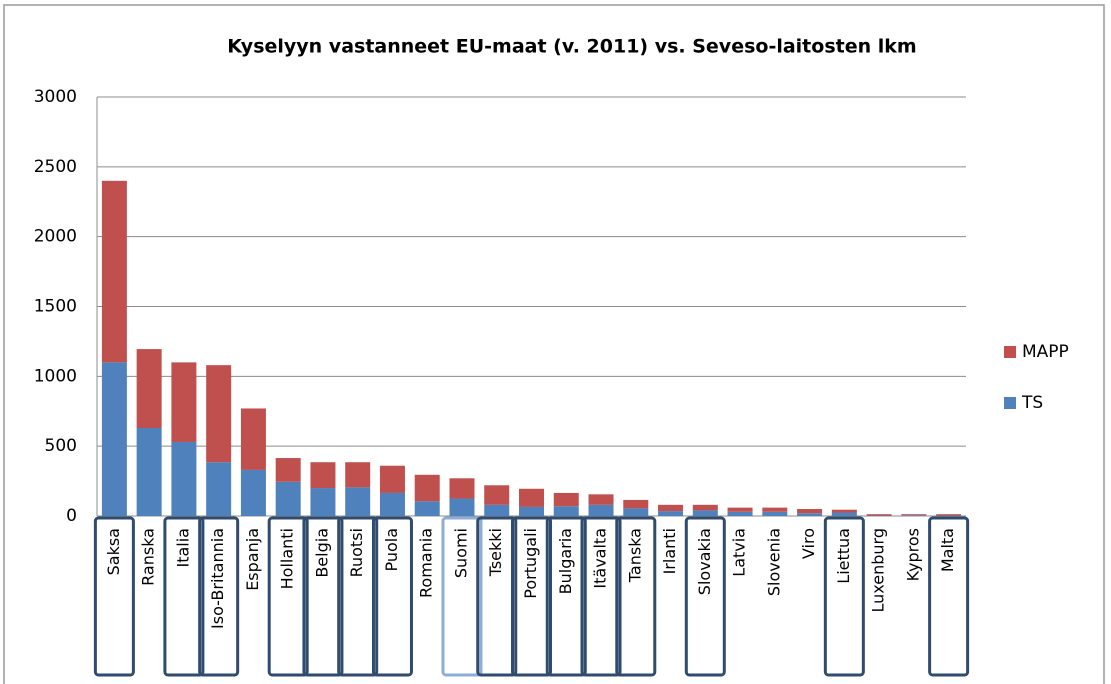  I want to click on x-tick-label: Portugali, so click(530, 563).